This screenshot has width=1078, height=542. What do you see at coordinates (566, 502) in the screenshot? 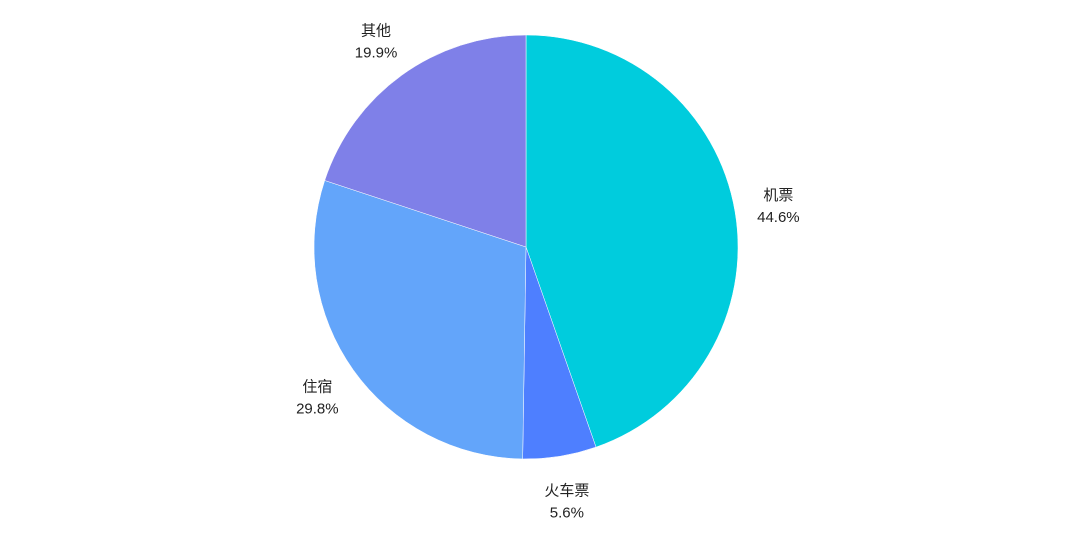
I see `slice-label-1: 火车票 5.6%` at bounding box center [566, 502].